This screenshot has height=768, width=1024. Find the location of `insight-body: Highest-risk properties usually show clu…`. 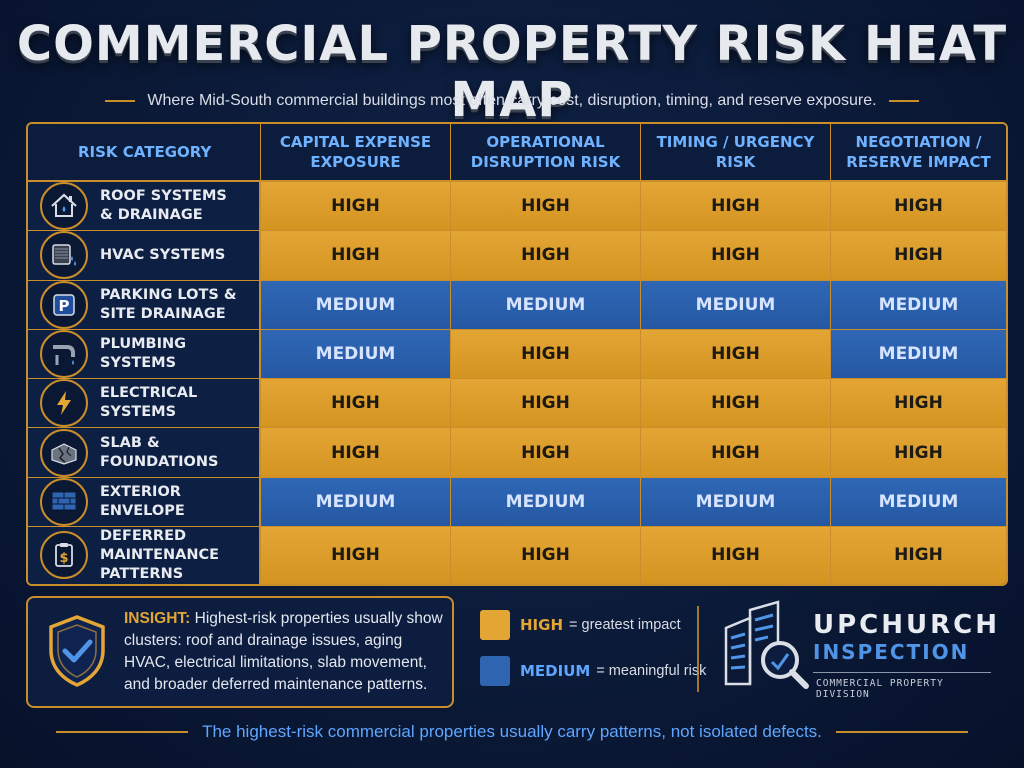

insight-body: Highest-risk properties usually show clu… is located at coordinates (283, 651).